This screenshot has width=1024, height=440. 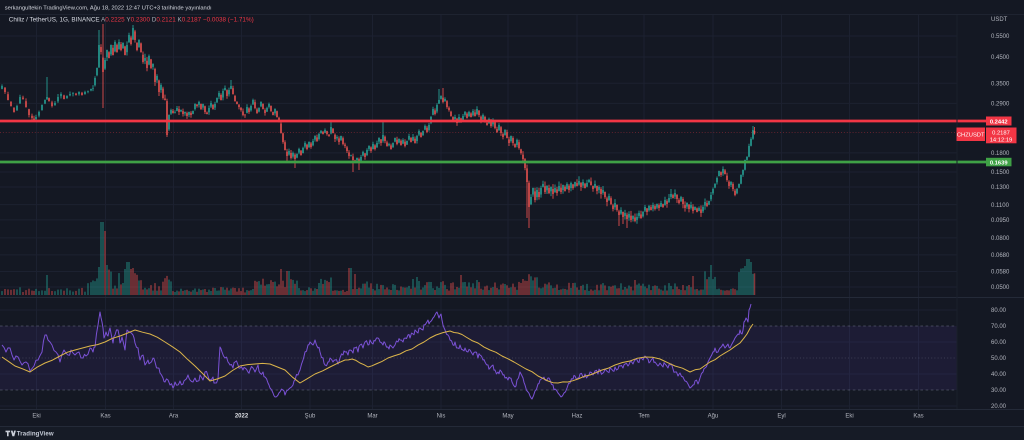 I want to click on svg-text: 0.0950, so click(x=1000, y=221).